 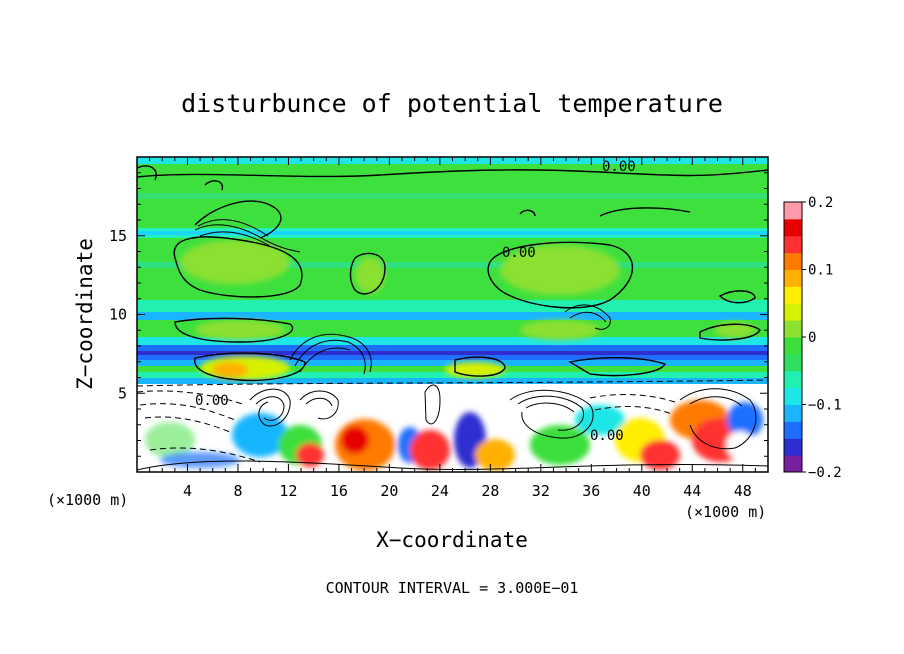 What do you see at coordinates (339, 491) in the screenshot?
I see `x-tick-label: 16` at bounding box center [339, 491].